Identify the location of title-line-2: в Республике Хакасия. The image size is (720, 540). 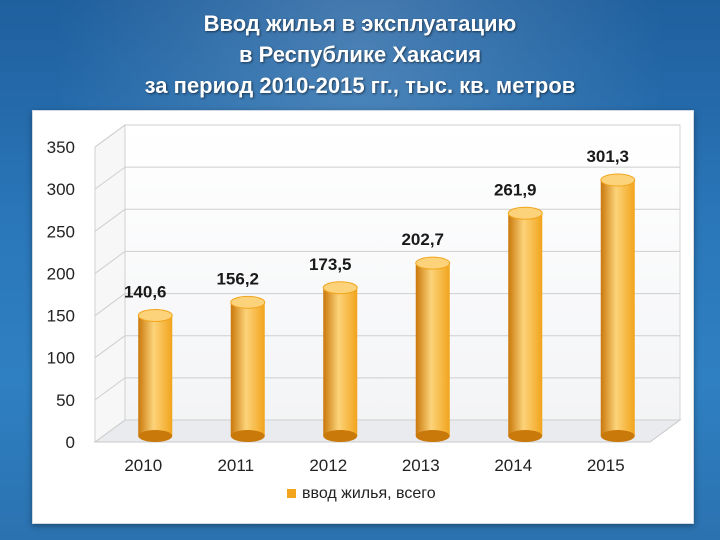
(360, 54).